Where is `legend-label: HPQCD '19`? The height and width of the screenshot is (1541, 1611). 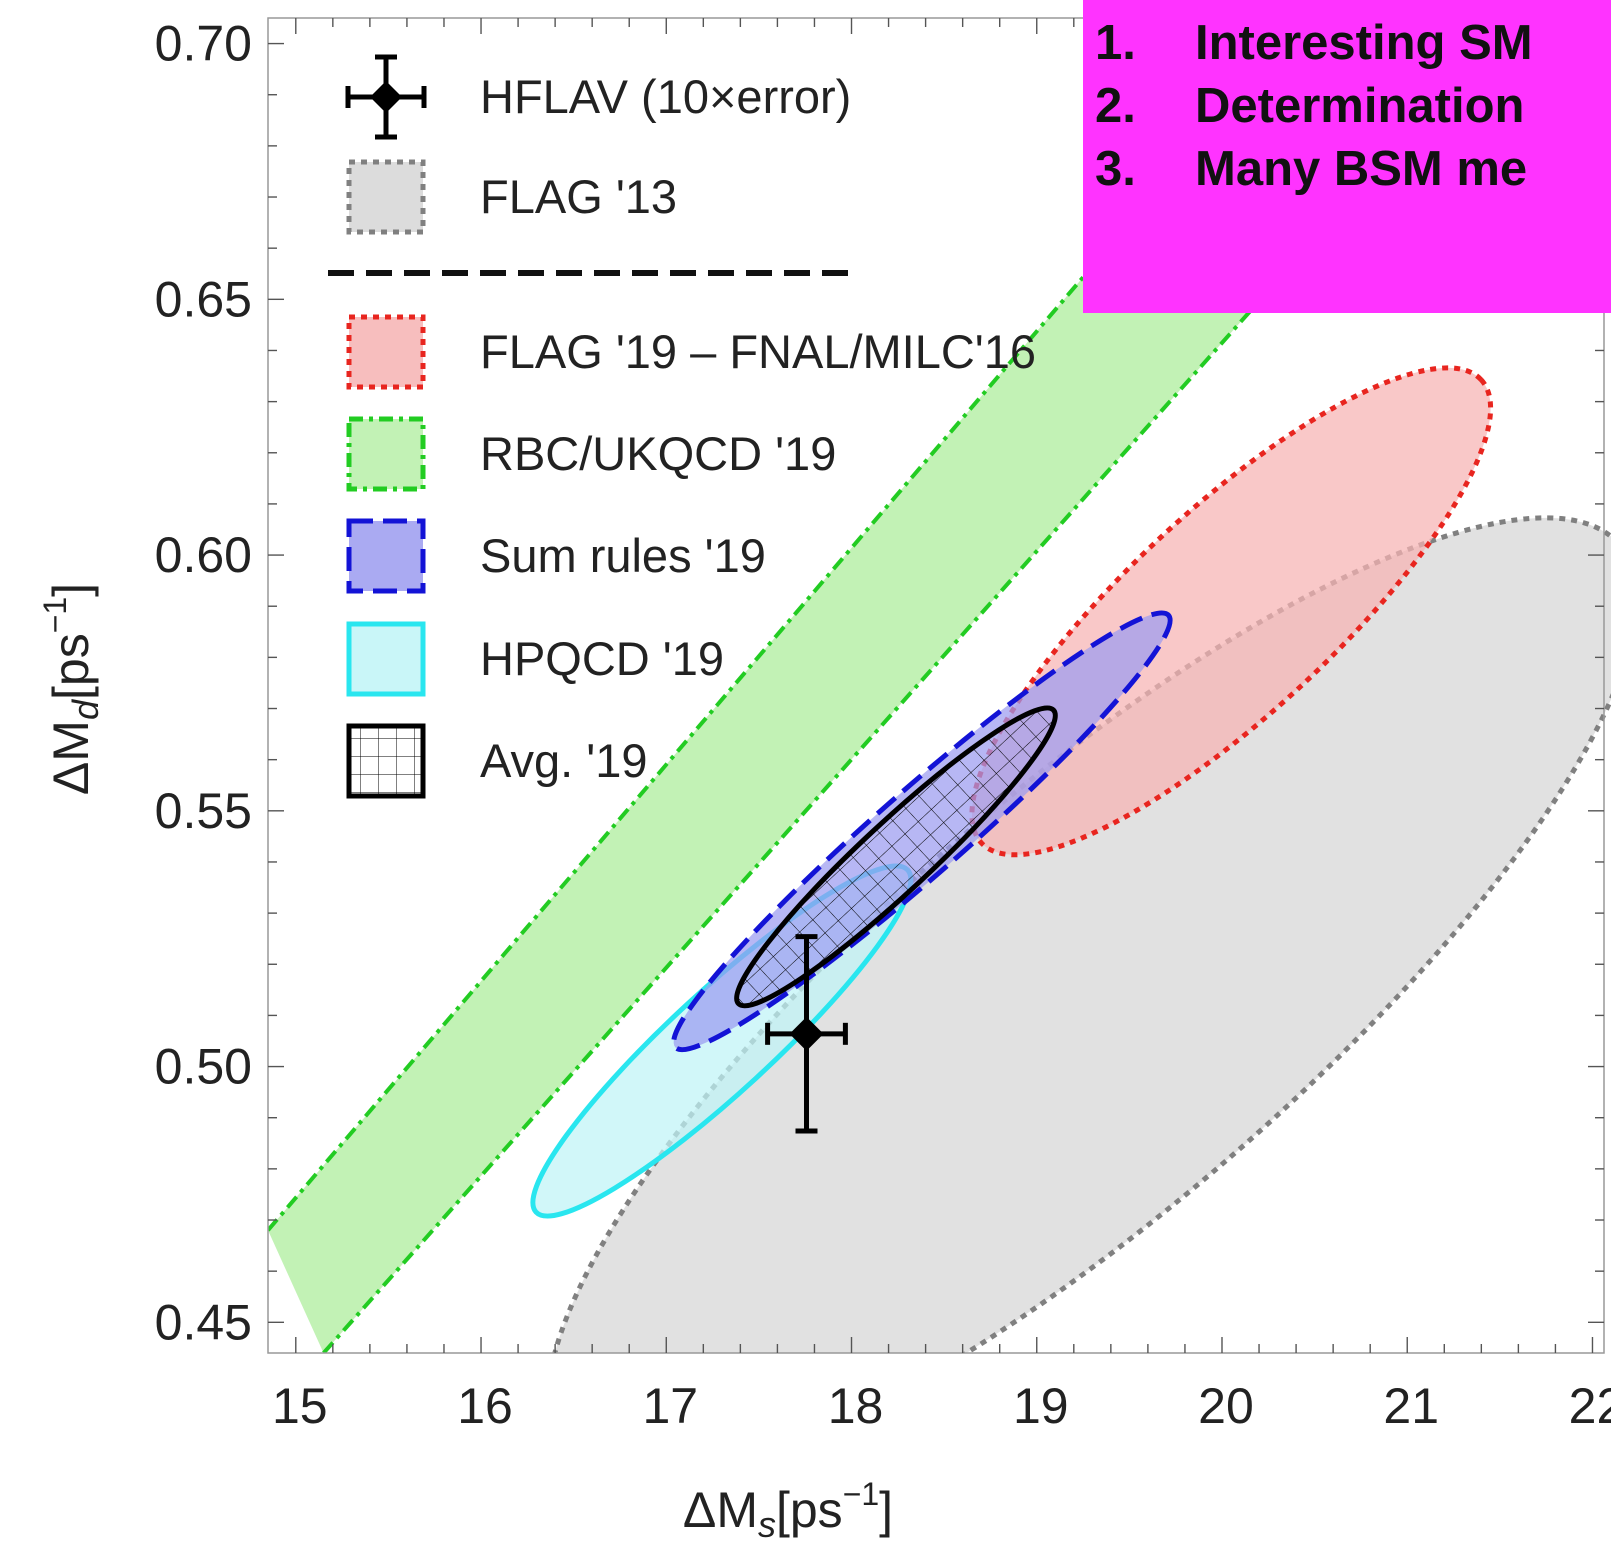
legend-label: HPQCD '19 is located at coordinates (602, 658).